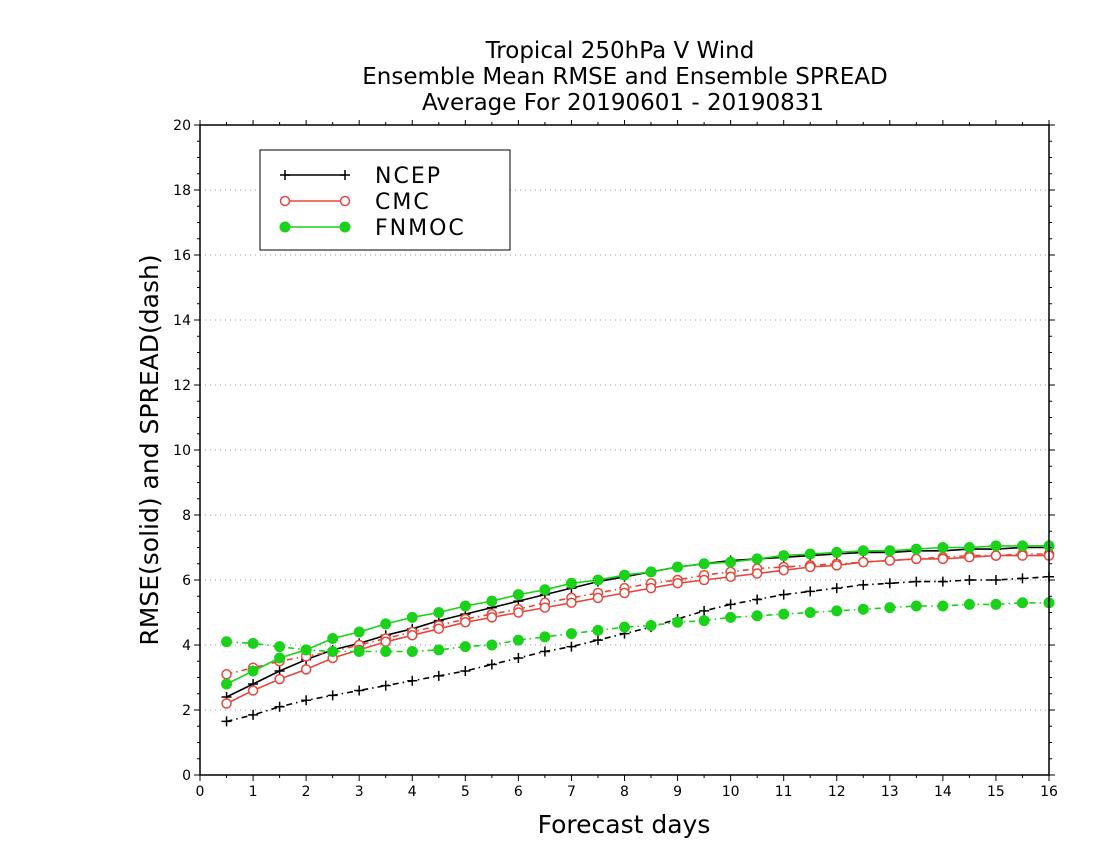 This screenshot has width=1100, height=850. What do you see at coordinates (186, 776) in the screenshot?
I see `y-tick-label: 0` at bounding box center [186, 776].